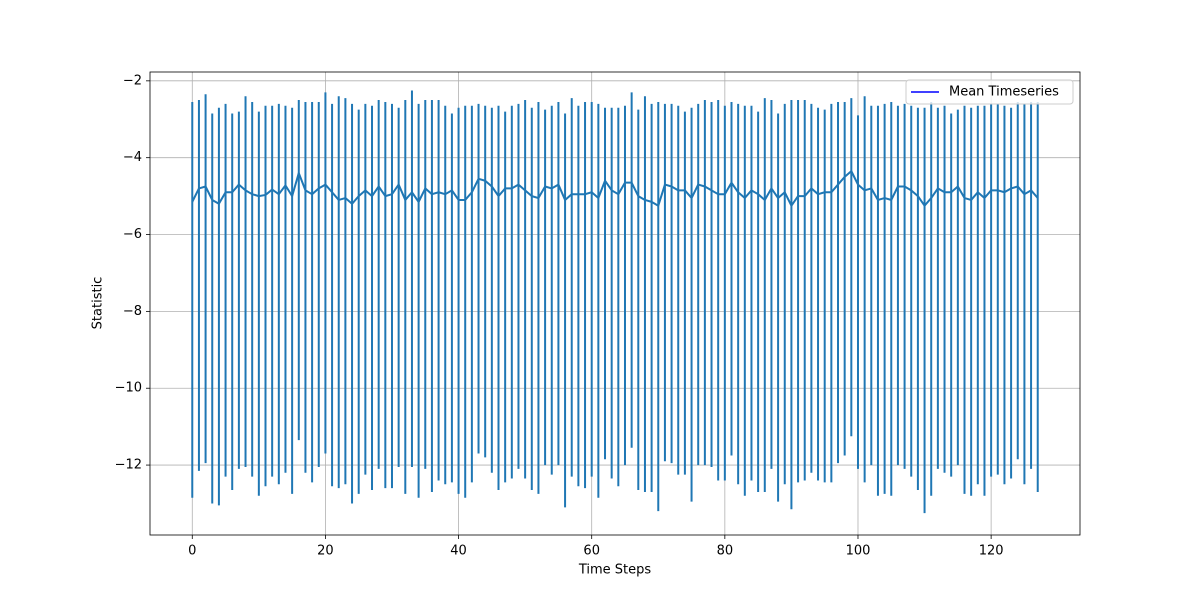 This screenshot has height=600, width=1200. What do you see at coordinates (591, 551) in the screenshot?
I see `x-tick-label: 60` at bounding box center [591, 551].